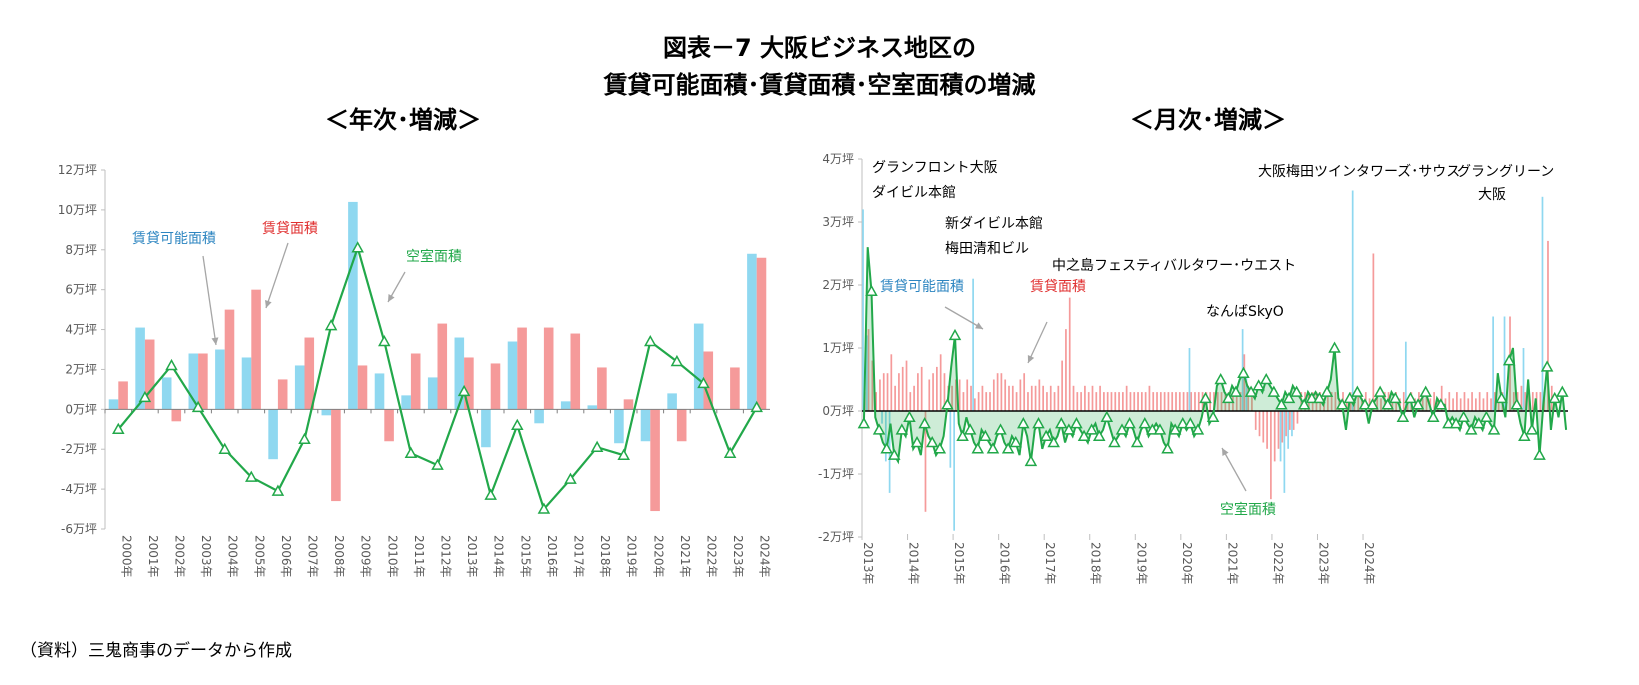  What do you see at coordinates (215, 341) in the screenshot?
I see `arrow-available-head` at bounding box center [215, 341].